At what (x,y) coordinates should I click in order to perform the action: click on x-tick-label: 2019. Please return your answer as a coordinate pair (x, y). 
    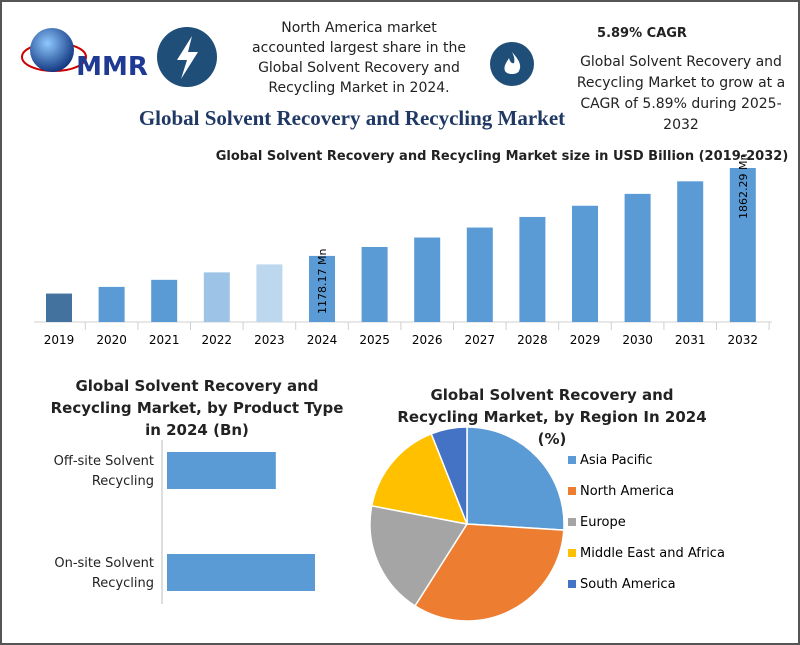
    Looking at the image, I should click on (59, 340).